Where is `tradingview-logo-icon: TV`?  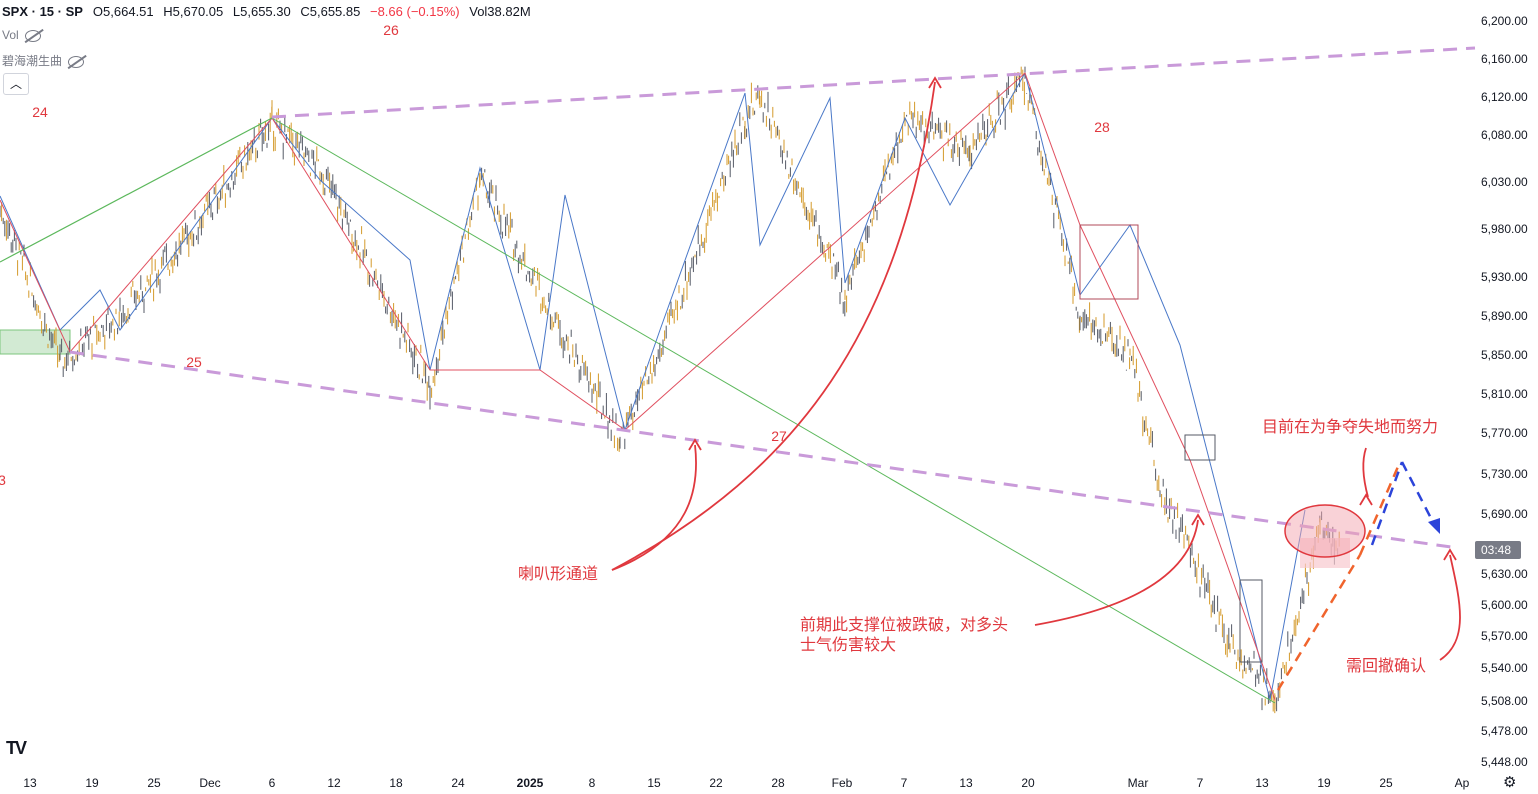 tradingview-logo-icon: TV is located at coordinates (16, 748).